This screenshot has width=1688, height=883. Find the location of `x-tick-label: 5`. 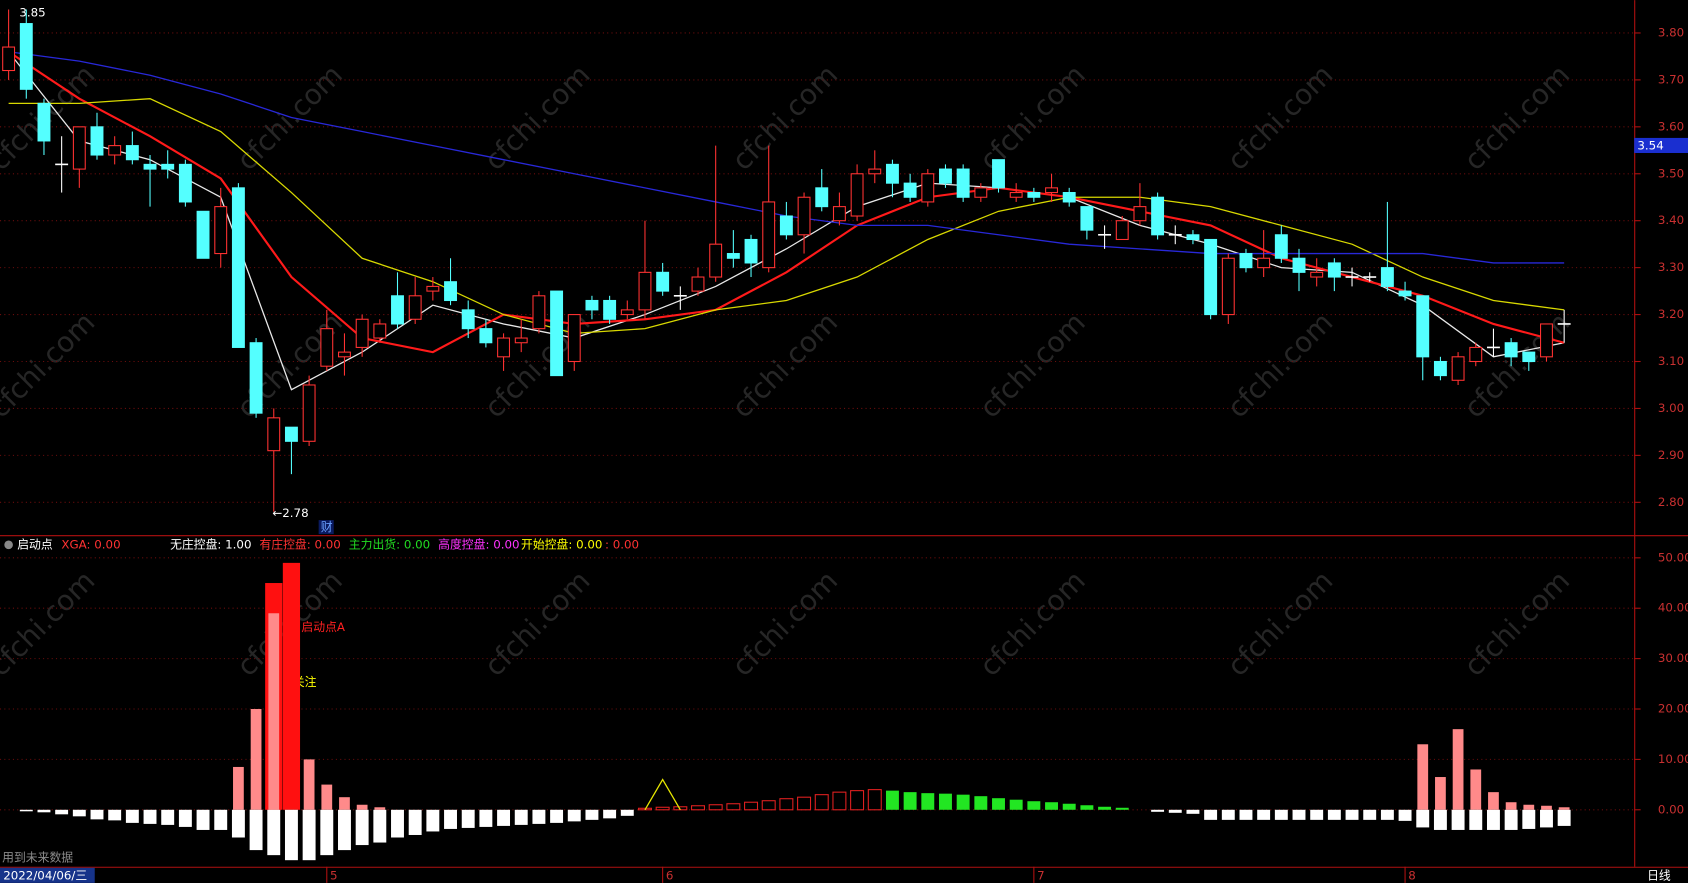

x-tick-label: 5 is located at coordinates (334, 875).